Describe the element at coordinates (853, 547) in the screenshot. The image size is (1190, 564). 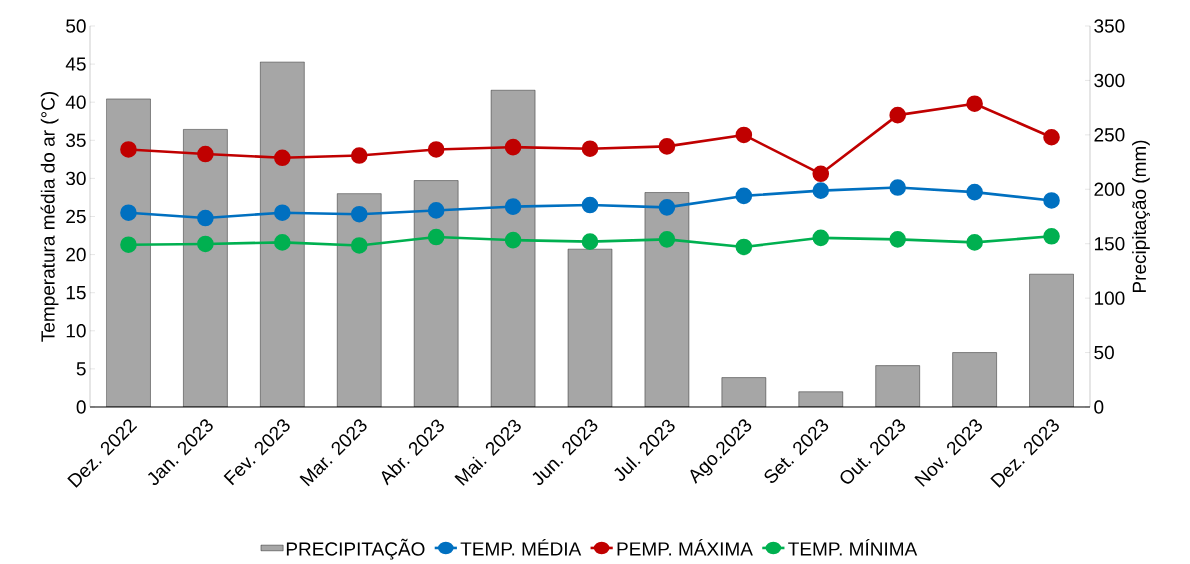
I see `legend-label: TEMP. MÍNIMA` at that location.